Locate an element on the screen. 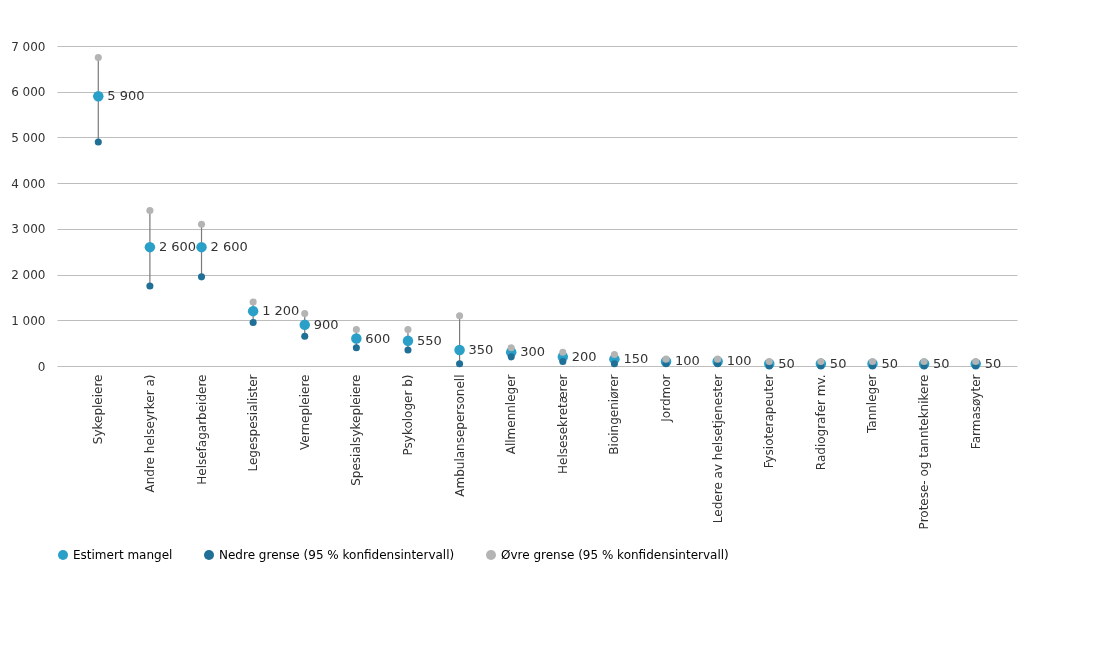 This screenshot has height=666, width=1108. y-tick-label: 5 000 is located at coordinates (28, 137).